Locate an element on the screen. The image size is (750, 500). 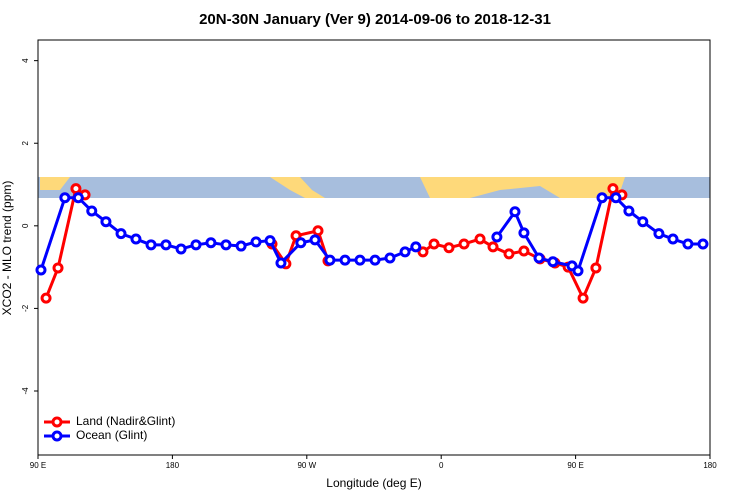
y-axis-label: XCO2 - MLO trend (ppm) is located at coordinates (7, 248).